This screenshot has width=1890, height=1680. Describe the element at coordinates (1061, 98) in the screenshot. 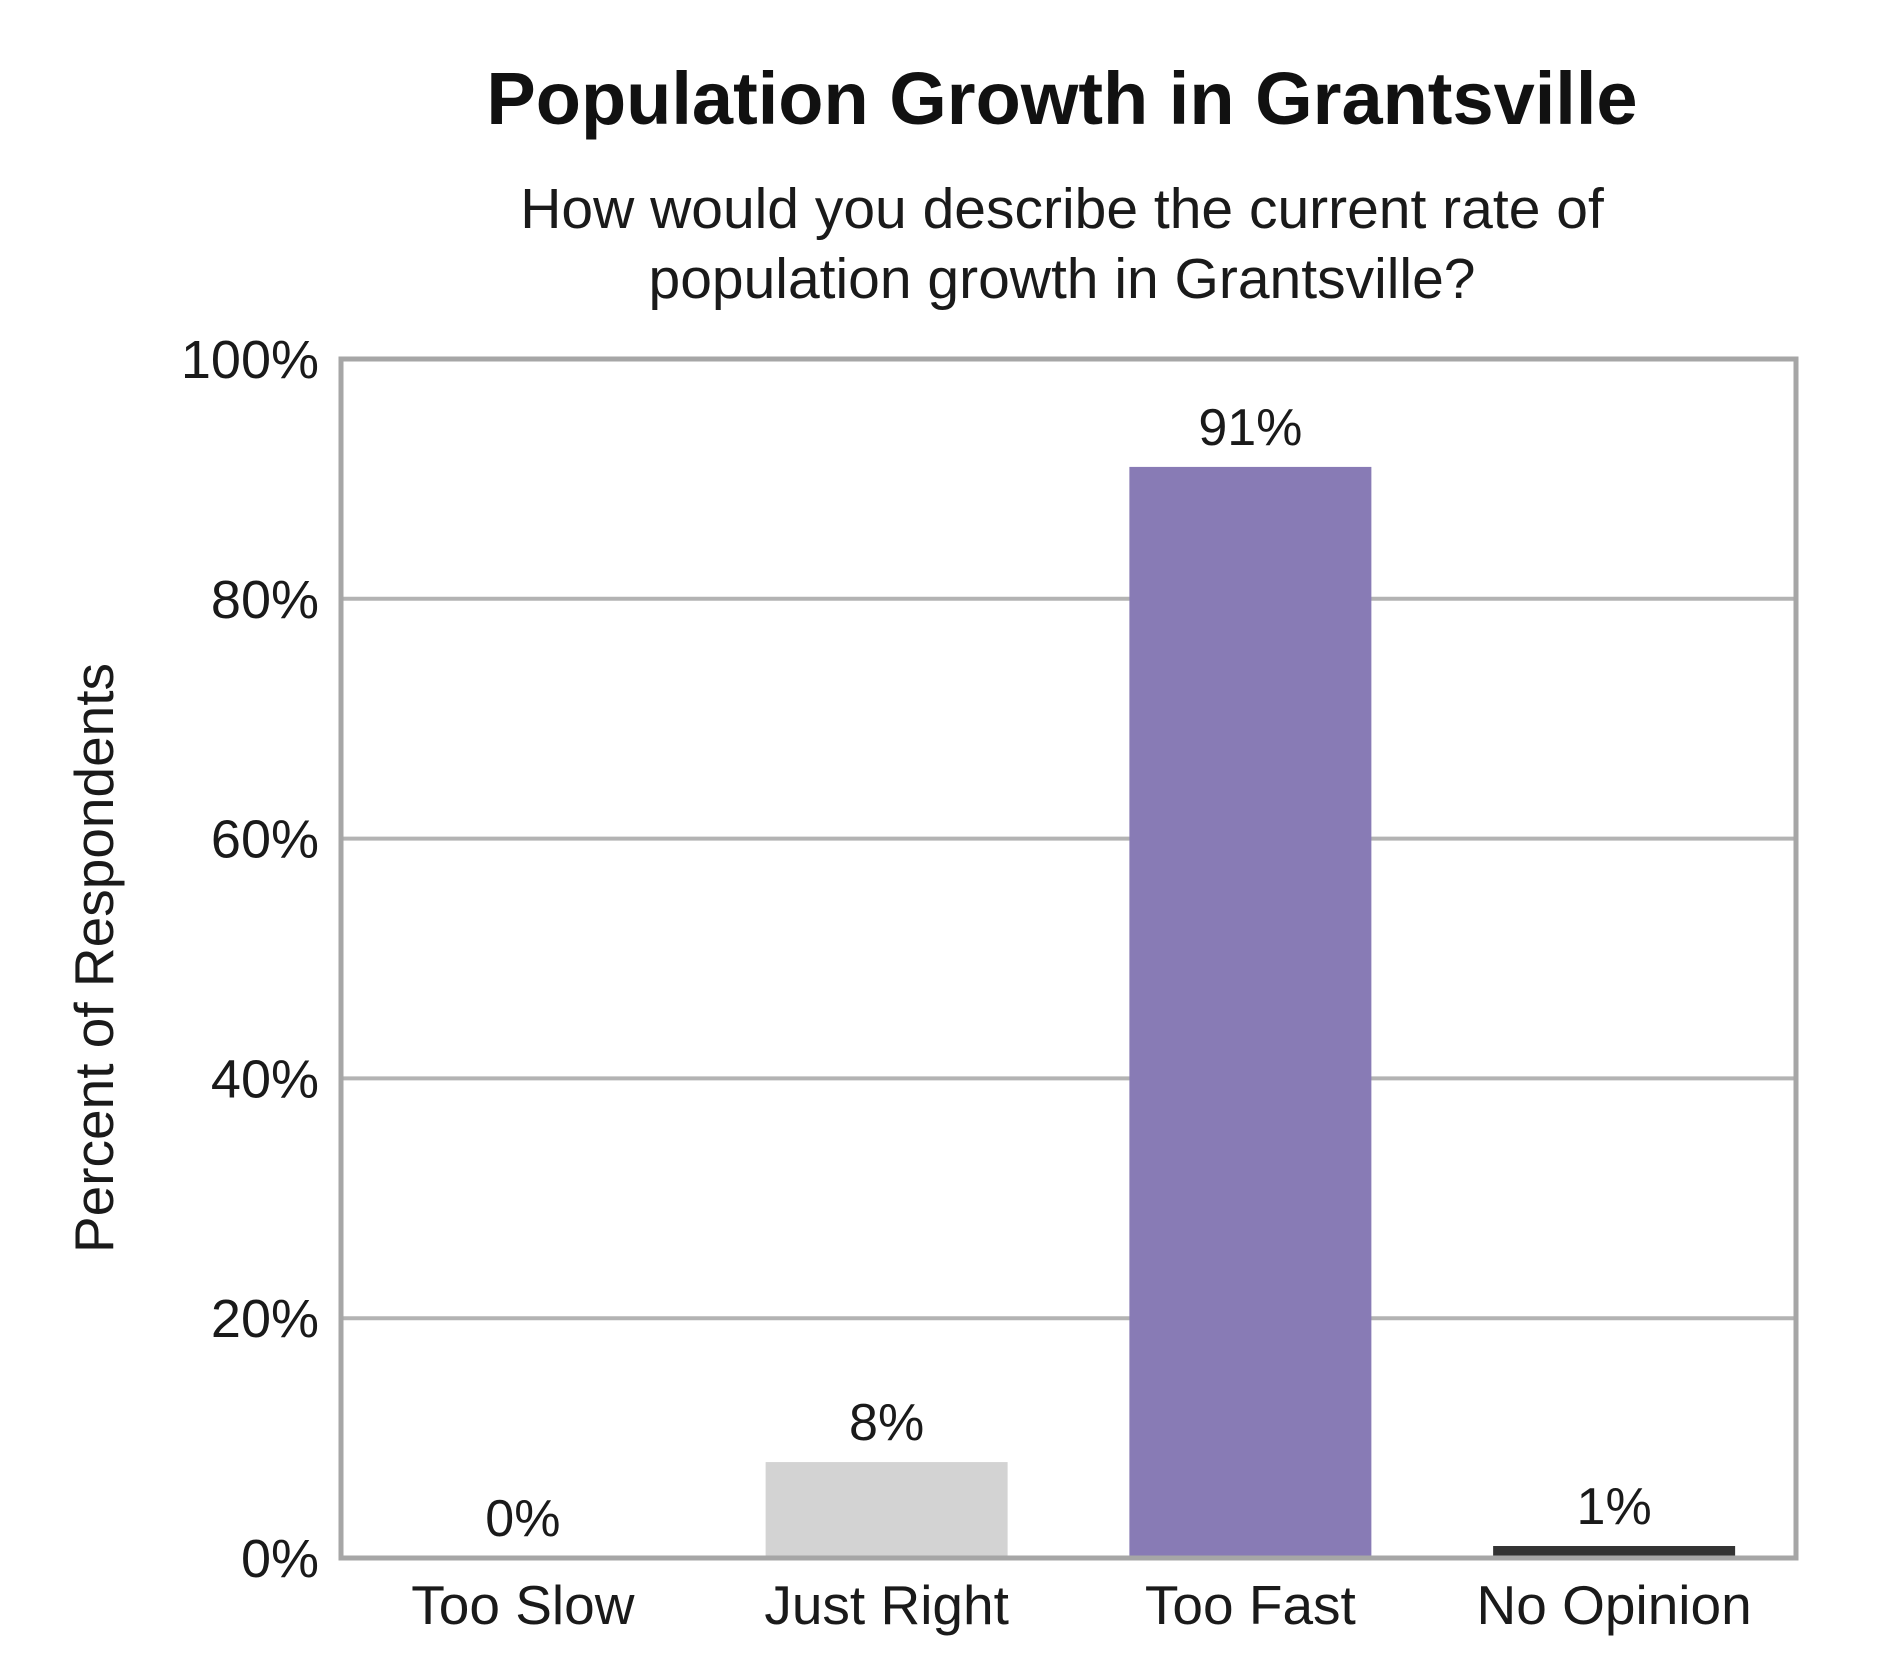

I see `chart-title: Population Growth in Grantsville` at that location.